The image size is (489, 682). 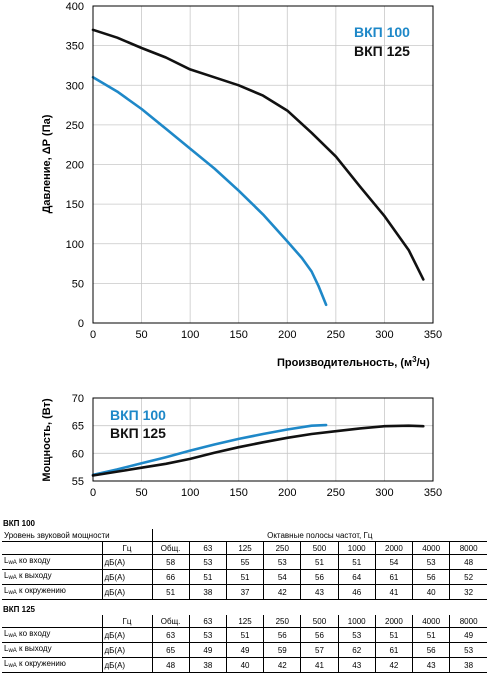 I want to click on table-row: LwA к окружению дБ(А) 51 38 37 42 43 46 41 40 32, so click(x=244, y=592).